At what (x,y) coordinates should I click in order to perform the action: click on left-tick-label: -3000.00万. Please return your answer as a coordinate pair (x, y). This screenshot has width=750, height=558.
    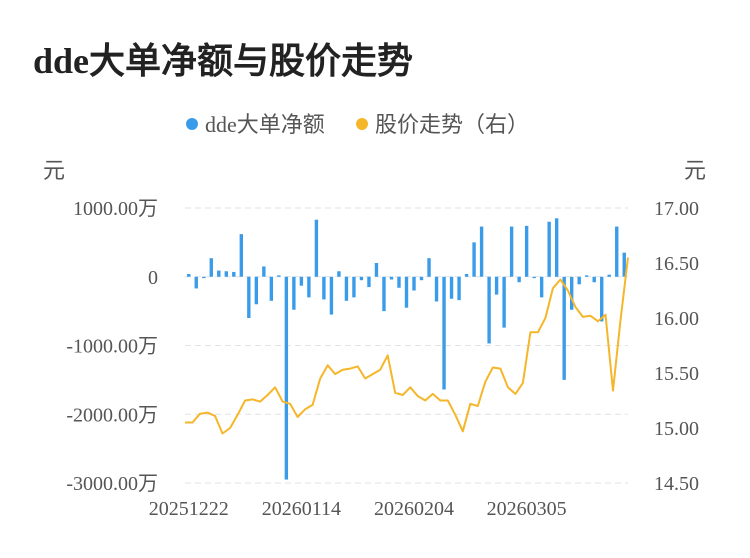
    Looking at the image, I should click on (112, 484).